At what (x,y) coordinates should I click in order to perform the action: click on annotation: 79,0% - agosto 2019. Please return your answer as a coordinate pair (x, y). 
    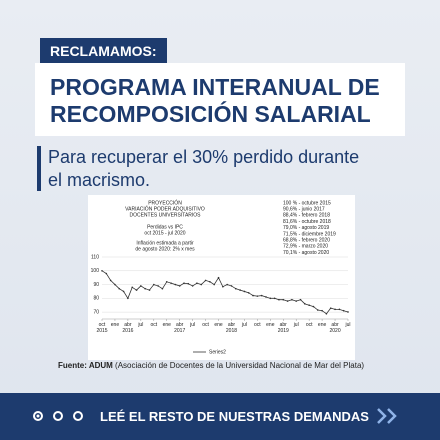
    Looking at the image, I should click on (306, 228).